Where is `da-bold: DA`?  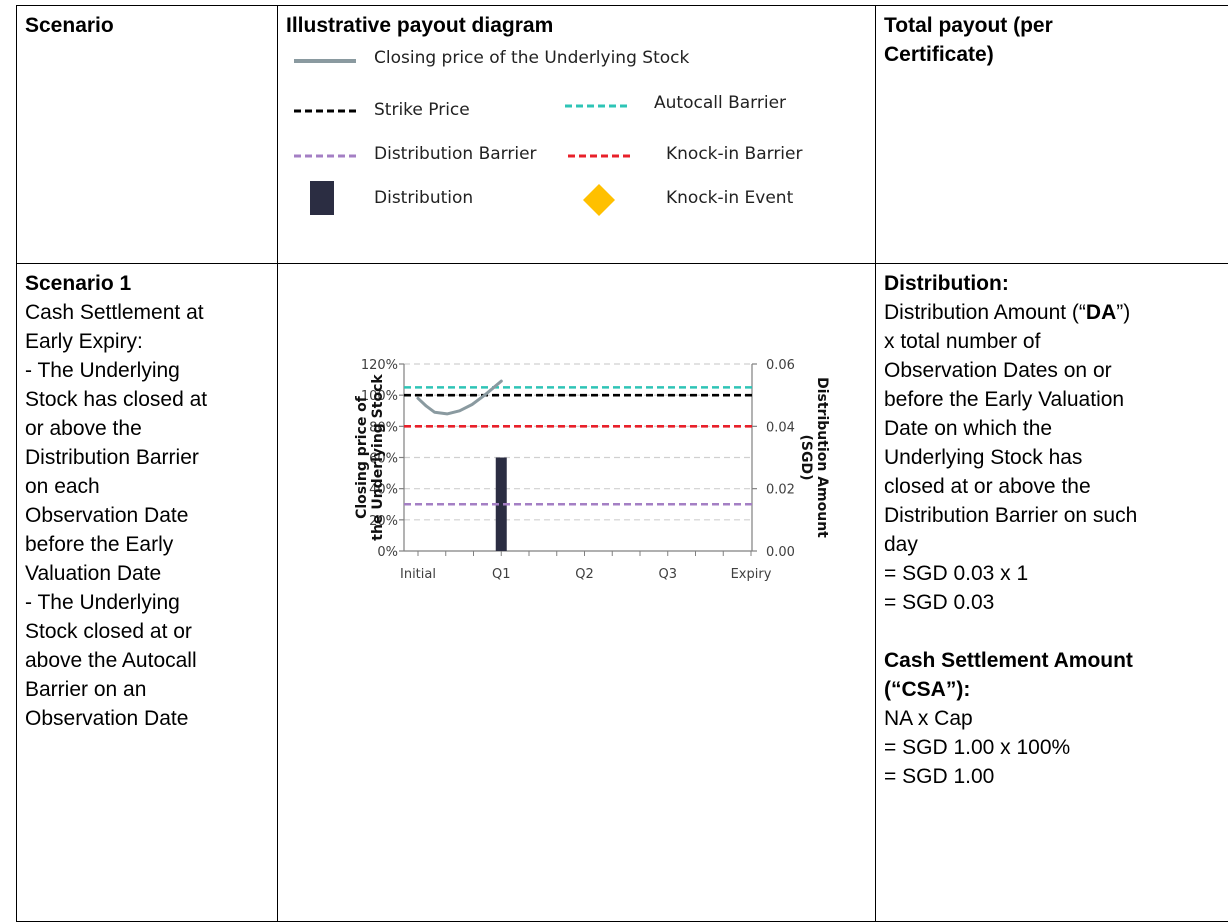
da-bold: DA is located at coordinates (1101, 312).